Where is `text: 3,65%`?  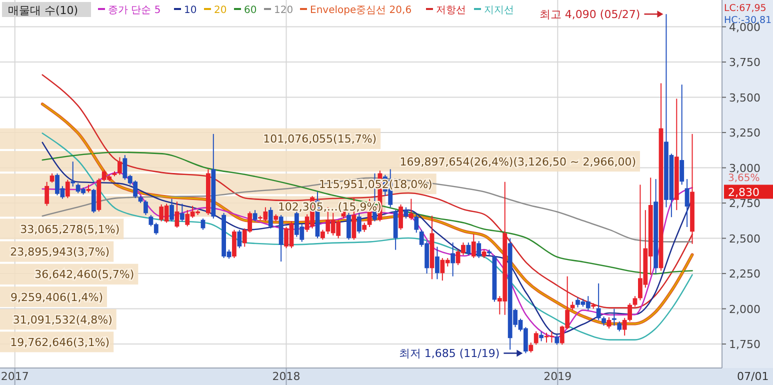
text: 3,65% is located at coordinates (744, 178).